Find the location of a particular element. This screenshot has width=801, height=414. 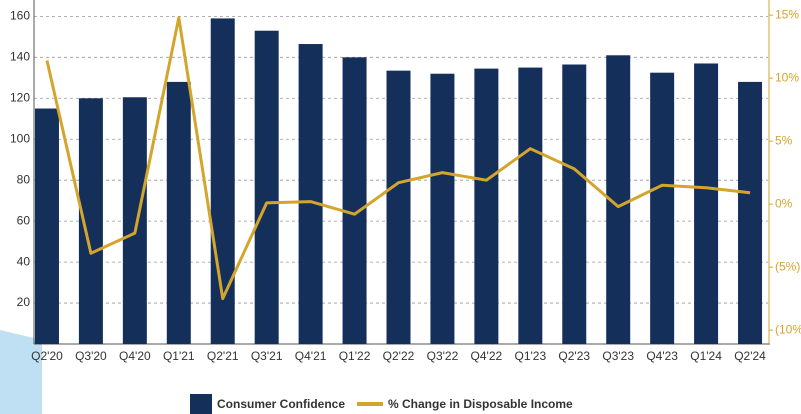

x-tick-label: Q3'20 is located at coordinates (91, 356).